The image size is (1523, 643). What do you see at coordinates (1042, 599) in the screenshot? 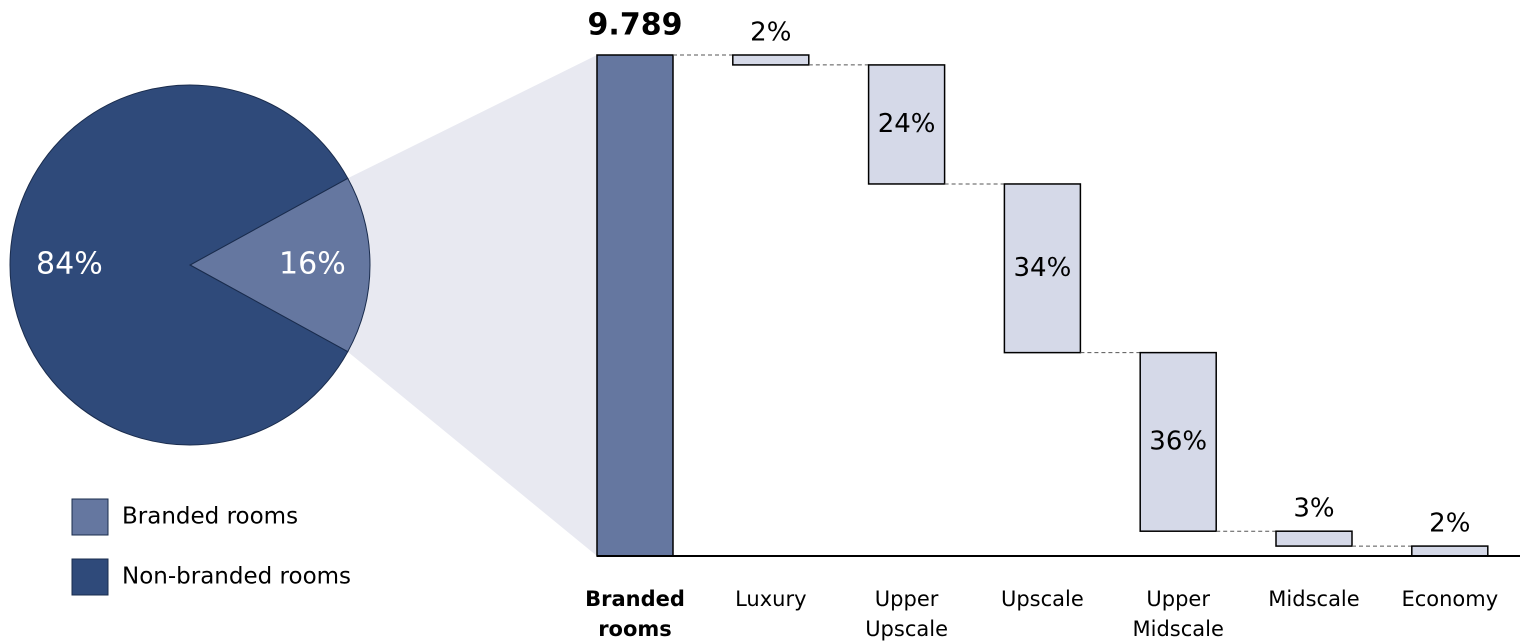
I see `x-tick-label: Upscale` at bounding box center [1042, 599].